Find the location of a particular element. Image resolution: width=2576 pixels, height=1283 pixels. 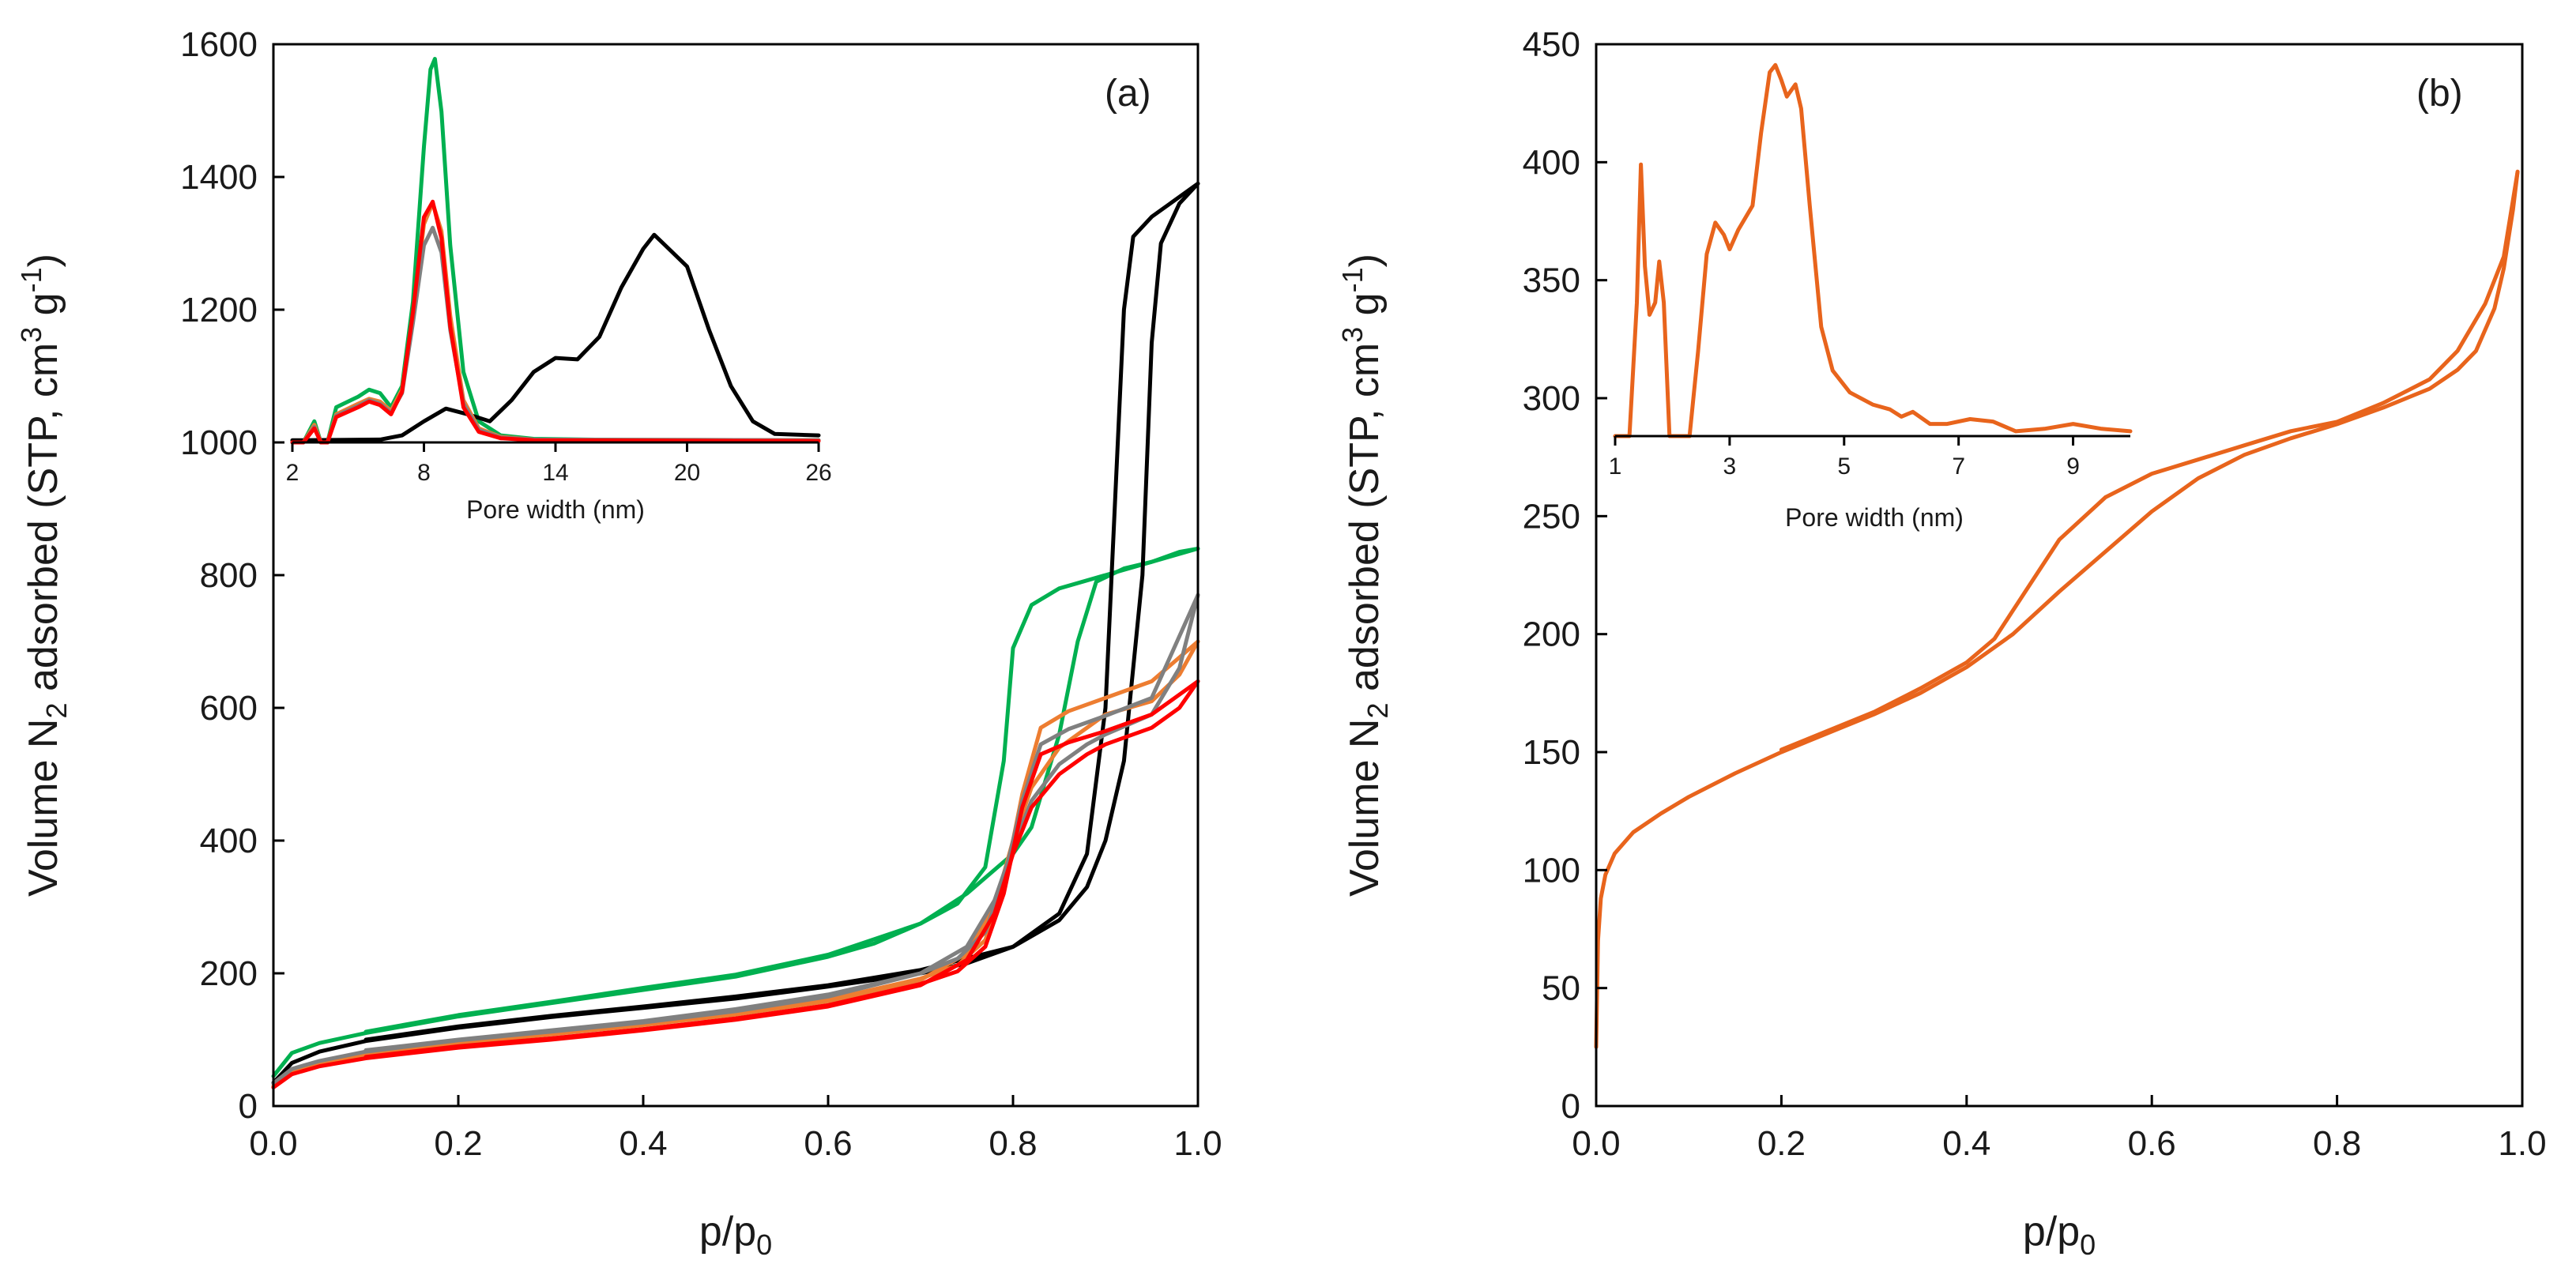

panel-a-inset: 2 8 14 20 26 Pore width (nm) is located at coordinates (559, 289).